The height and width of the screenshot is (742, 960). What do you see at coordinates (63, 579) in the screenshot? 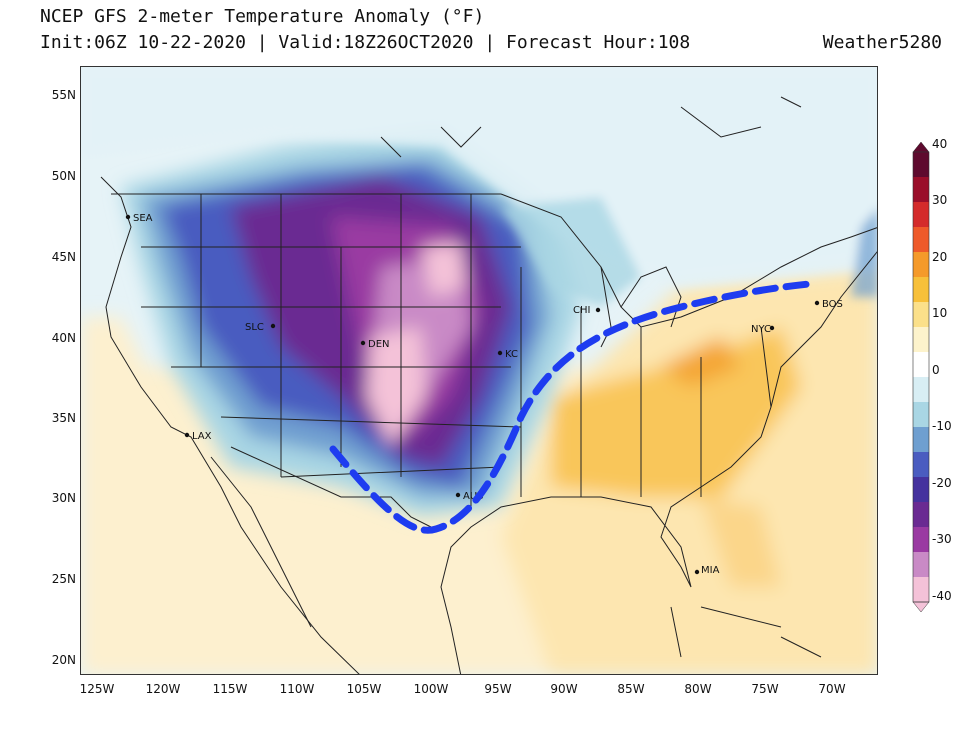
I see `lat-label: 25N` at bounding box center [63, 579].